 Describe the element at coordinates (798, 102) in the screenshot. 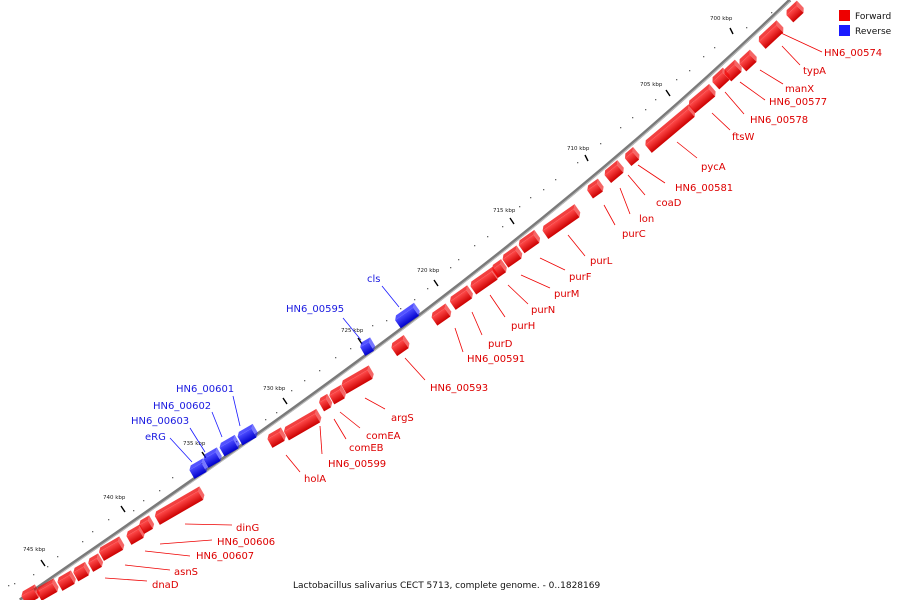

I see `gene-label-hn6-00577: HN6_00577` at that location.